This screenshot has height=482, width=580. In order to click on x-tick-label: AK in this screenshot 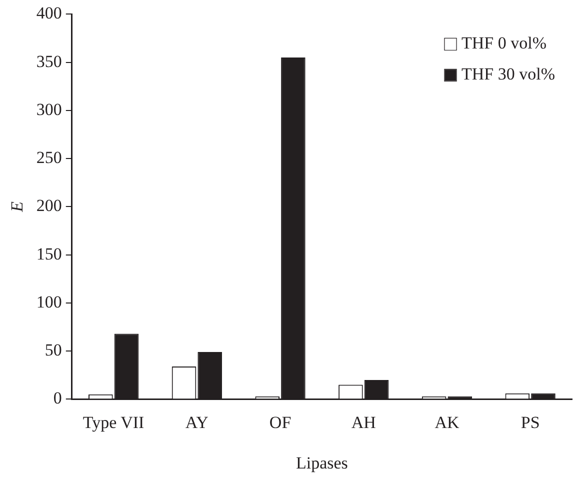, I will do `click(447, 422)`.